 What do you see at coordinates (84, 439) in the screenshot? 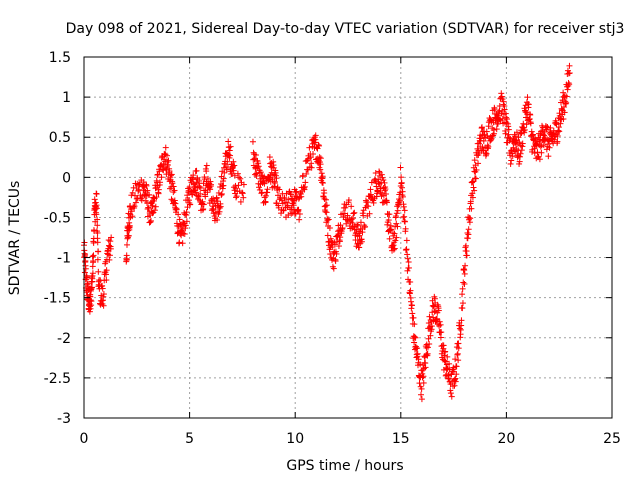
I see `x-tick-label: 0` at bounding box center [84, 439].